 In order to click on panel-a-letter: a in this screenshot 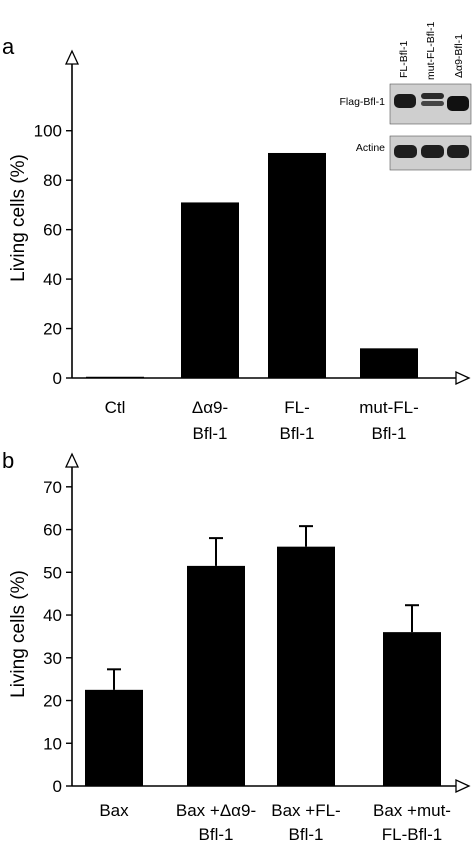, I will do `click(8, 46)`.